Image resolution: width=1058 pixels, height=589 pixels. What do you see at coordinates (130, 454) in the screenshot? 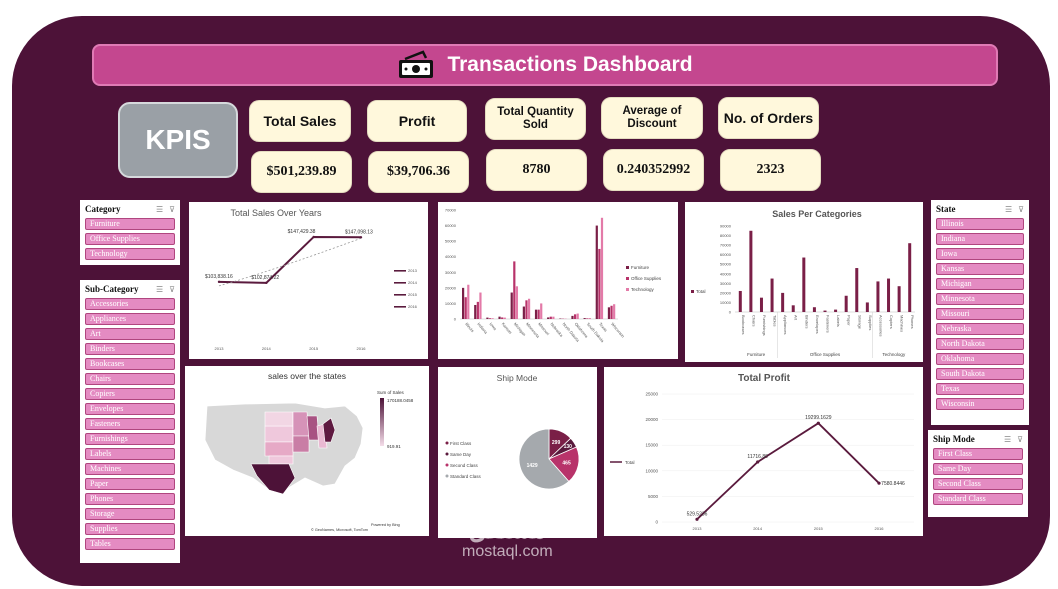
I see `slicer-item-sub-category: Labels` at bounding box center [130, 454].